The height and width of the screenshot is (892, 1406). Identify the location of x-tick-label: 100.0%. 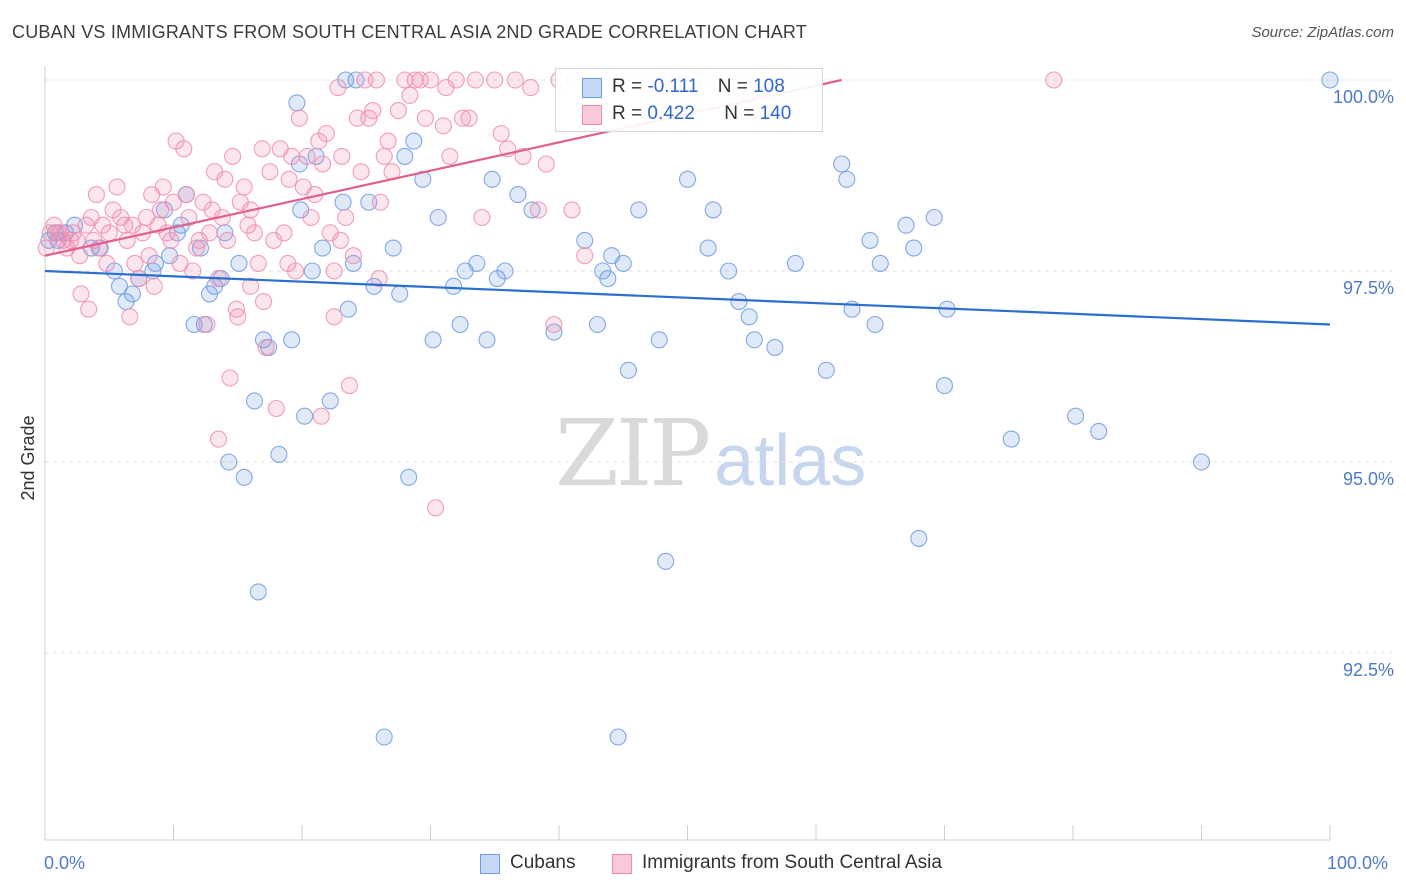
(1358, 863).